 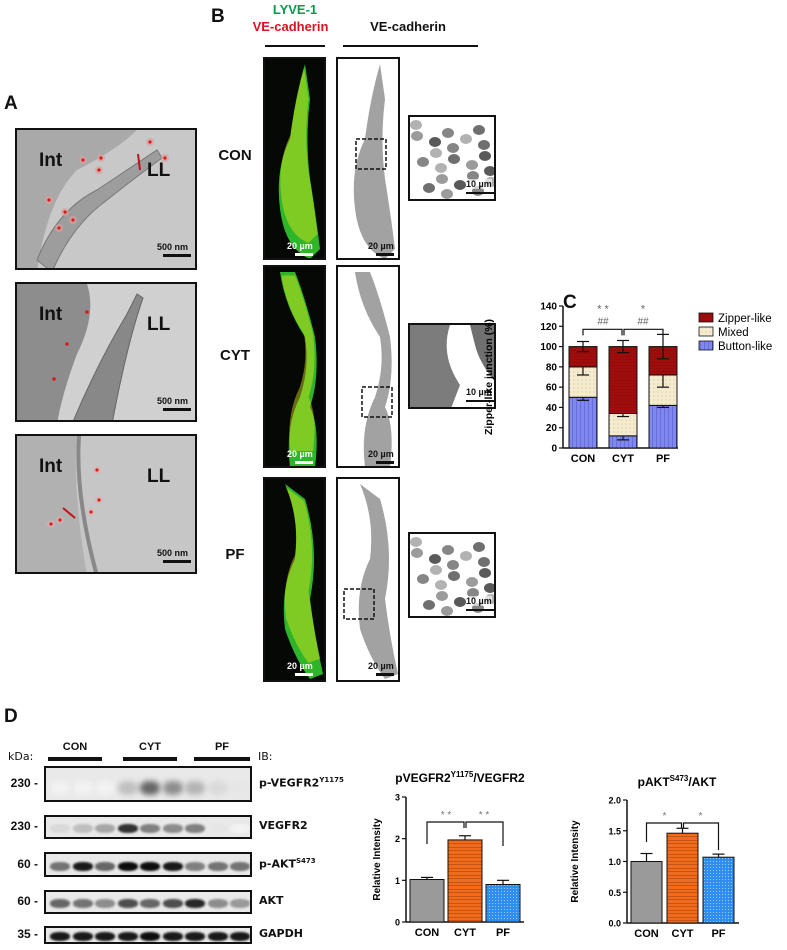 I want to click on ib-label-gapdh: GAPDH, so click(x=281, y=933).